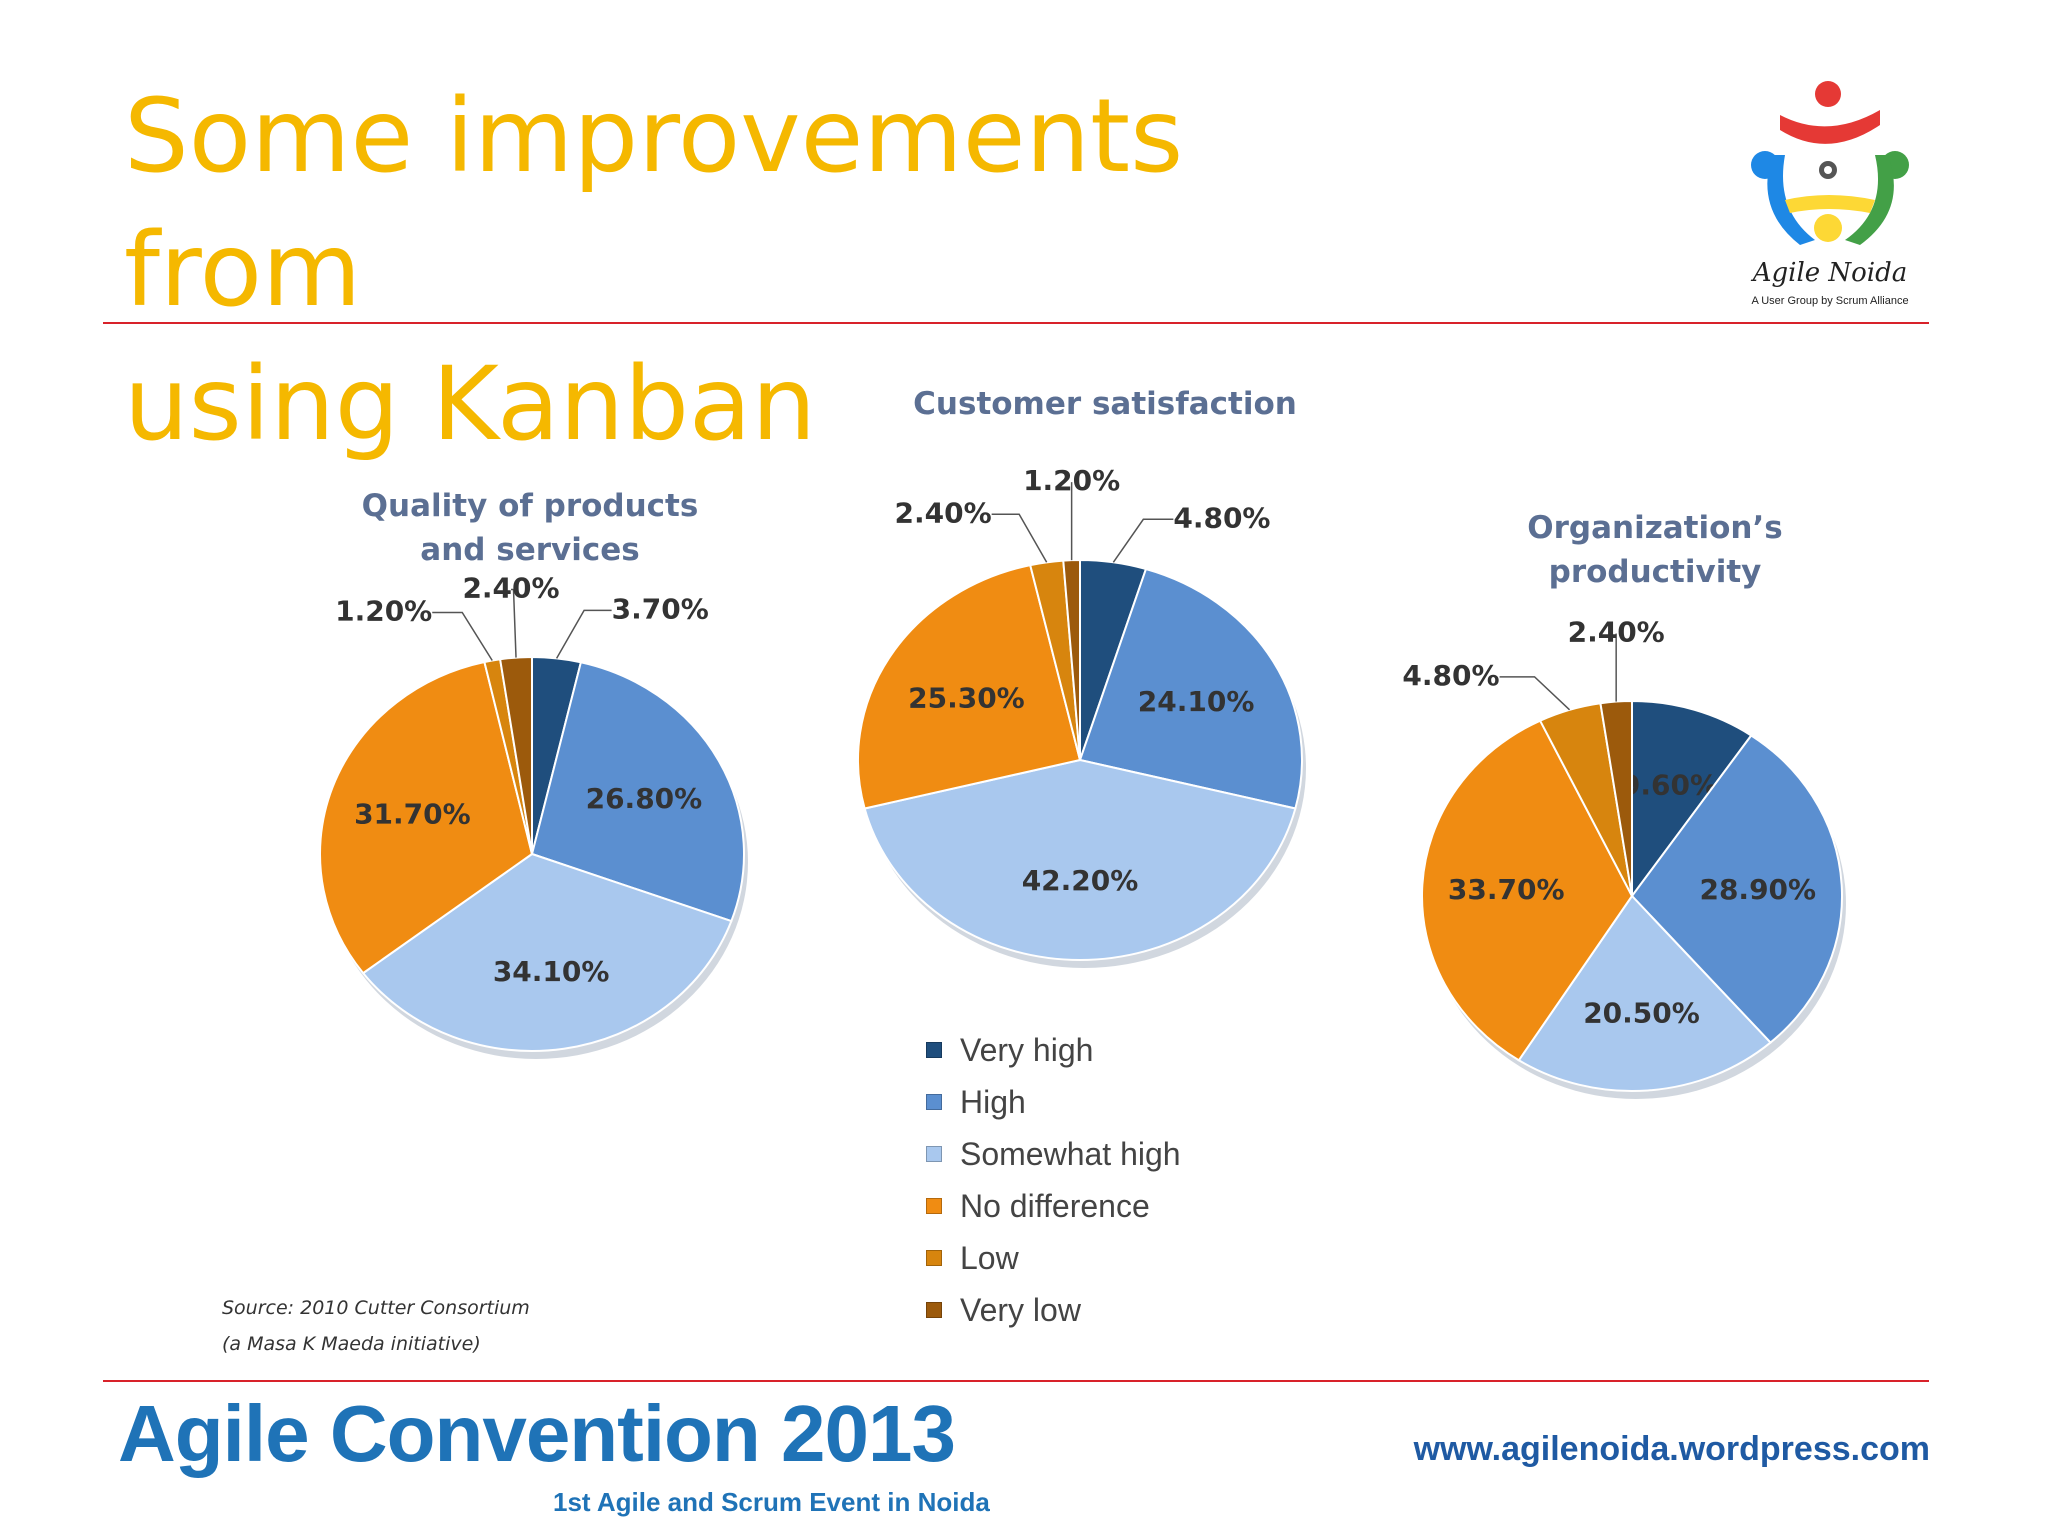  Describe the element at coordinates (1016, 1381) in the screenshot. I see `bottom-divider` at that location.